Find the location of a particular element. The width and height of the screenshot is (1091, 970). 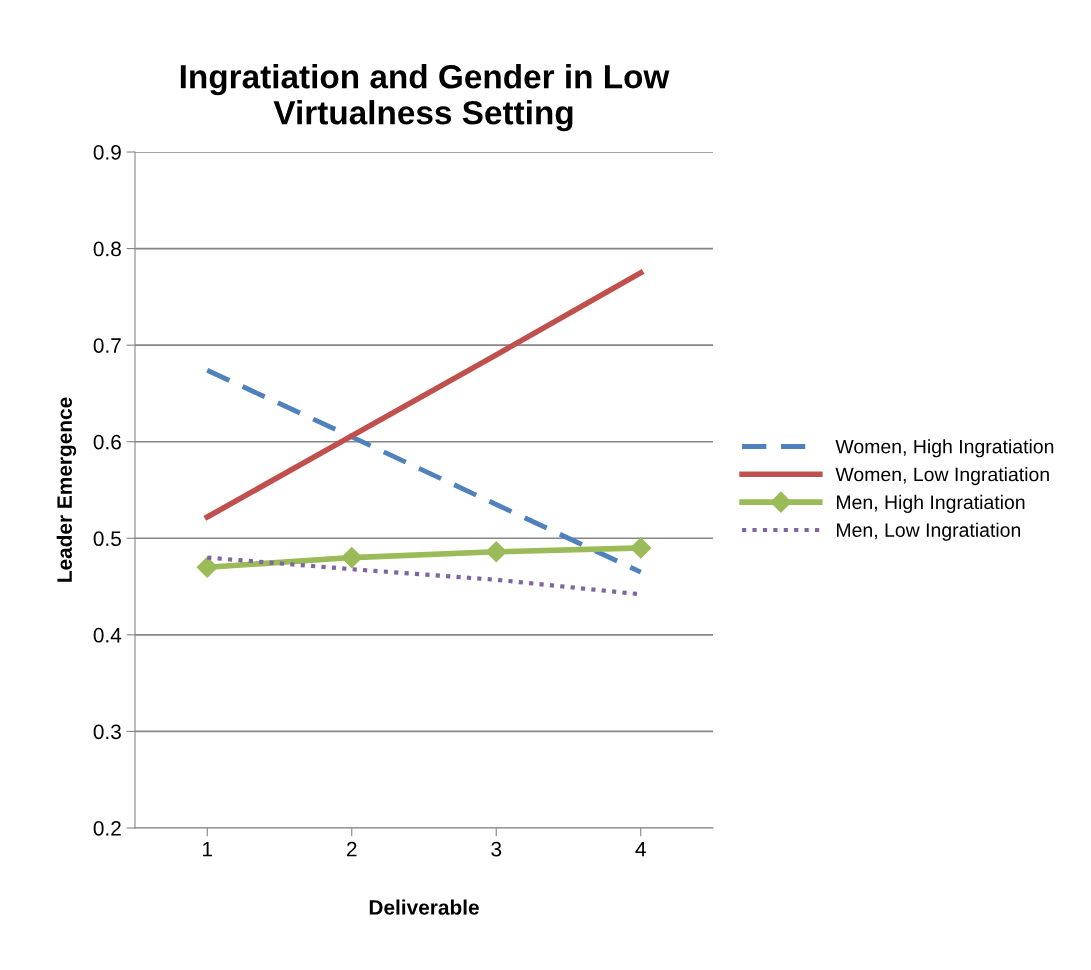

x-axis-title: Deliverable is located at coordinates (424, 907).